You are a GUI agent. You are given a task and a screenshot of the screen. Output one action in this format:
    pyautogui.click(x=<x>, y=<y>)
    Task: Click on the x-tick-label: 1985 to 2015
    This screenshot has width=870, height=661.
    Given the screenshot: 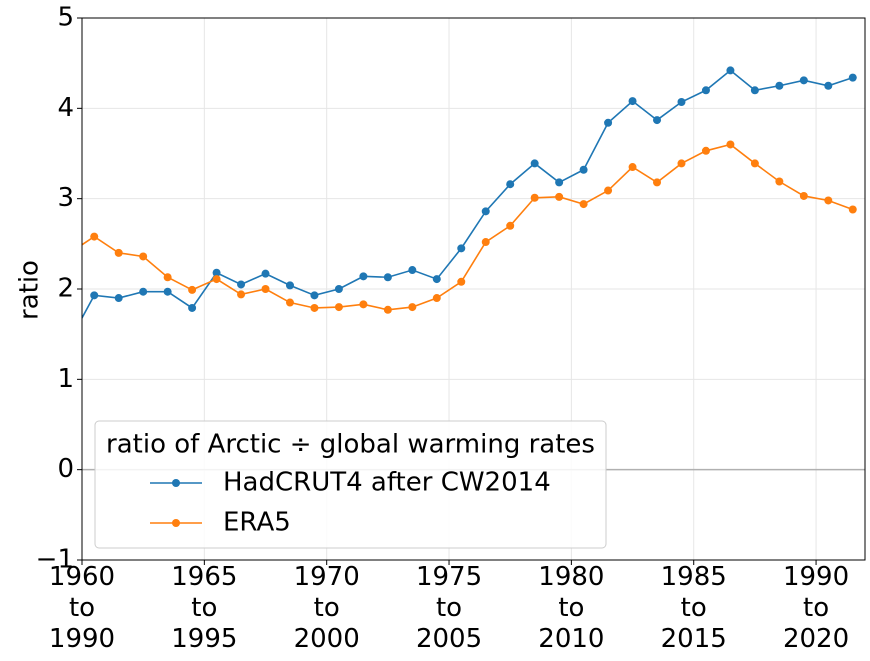 What is the action you would take?
    pyautogui.click(x=693, y=608)
    